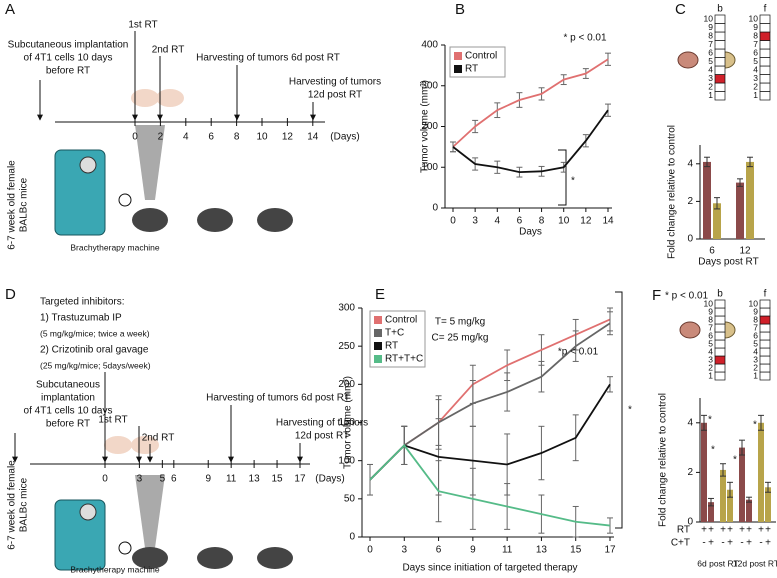  What do you see at coordinates (755, 70) in the screenshot?
I see `ladder-number: 4` at bounding box center [755, 70].